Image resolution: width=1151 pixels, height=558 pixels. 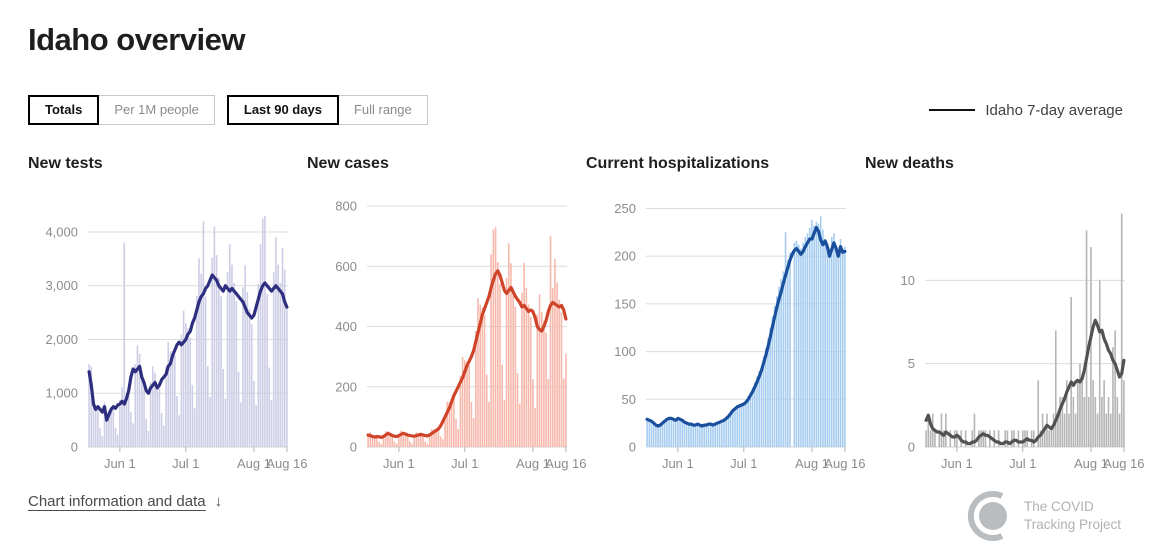 I want to click on logo-mark-icon, so click(x=987, y=516).